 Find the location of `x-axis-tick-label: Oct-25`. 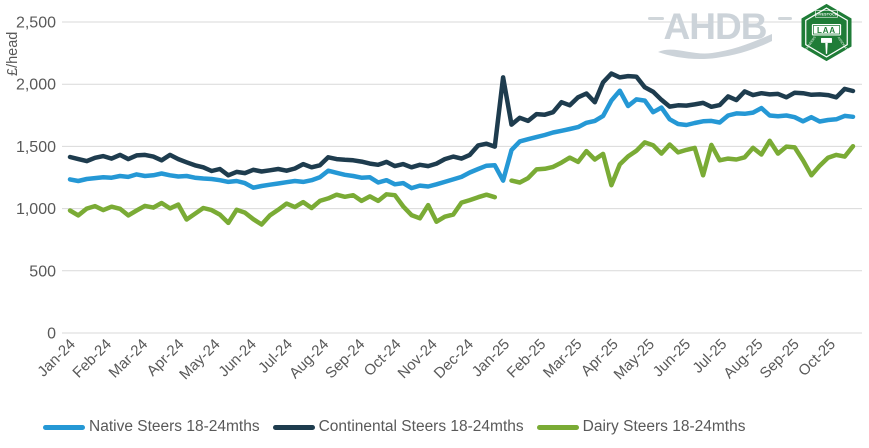

x-axis-tick-label: Oct-25 is located at coordinates (817, 358).